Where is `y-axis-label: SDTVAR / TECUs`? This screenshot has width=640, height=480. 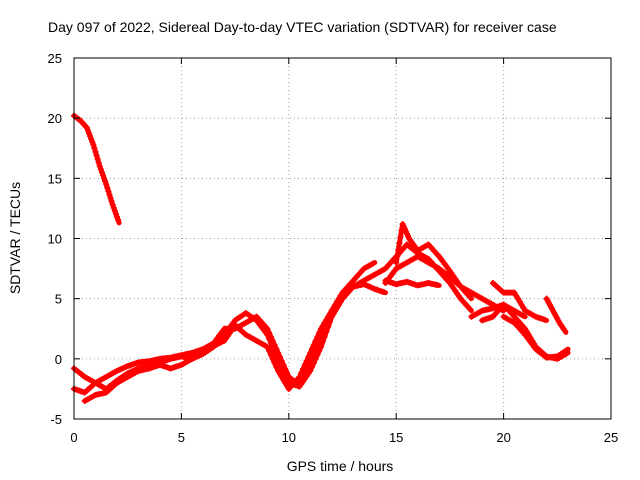
y-axis-label: SDTVAR / TECUs is located at coordinates (15, 238).